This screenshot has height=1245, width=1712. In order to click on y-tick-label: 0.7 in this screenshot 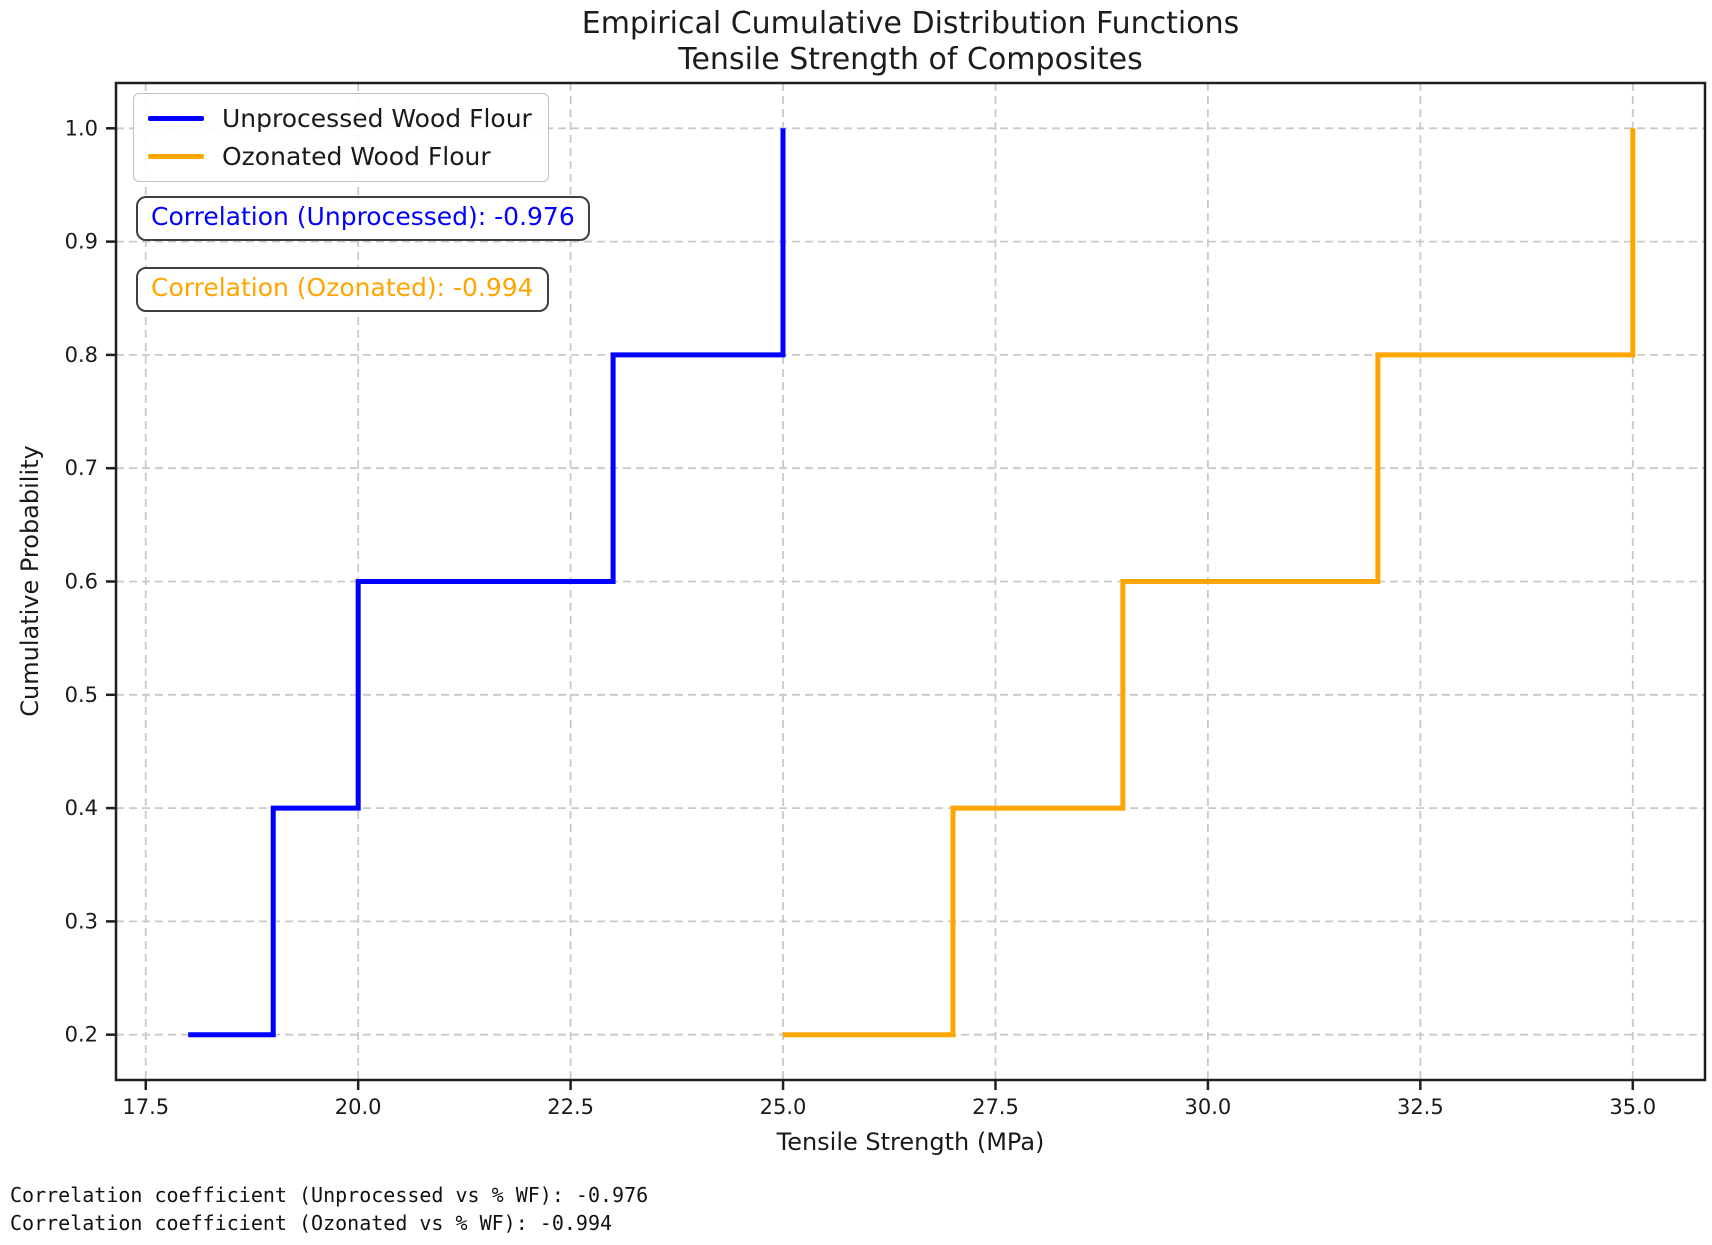, I will do `click(81, 468)`.